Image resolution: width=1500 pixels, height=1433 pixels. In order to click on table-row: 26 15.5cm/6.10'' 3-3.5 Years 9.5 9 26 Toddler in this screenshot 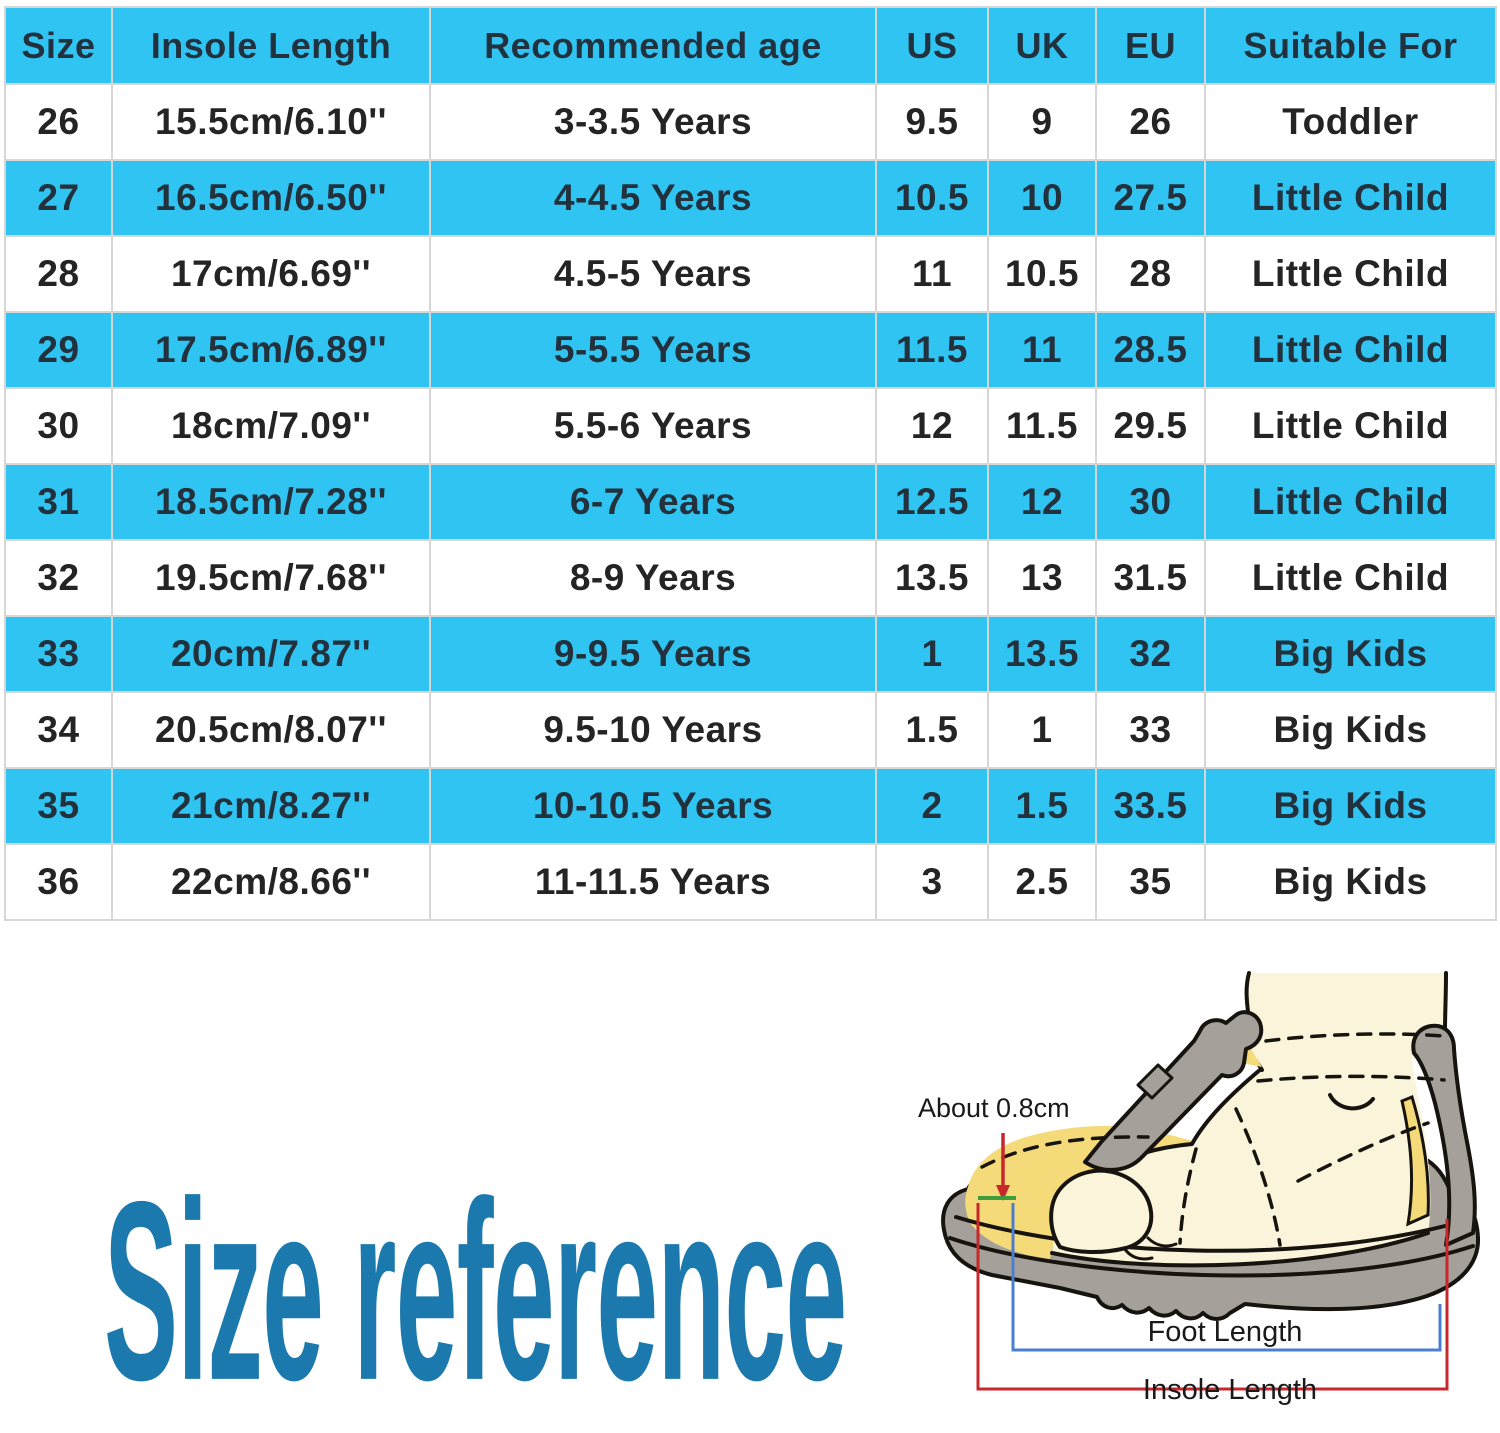, I will do `click(750, 122)`.